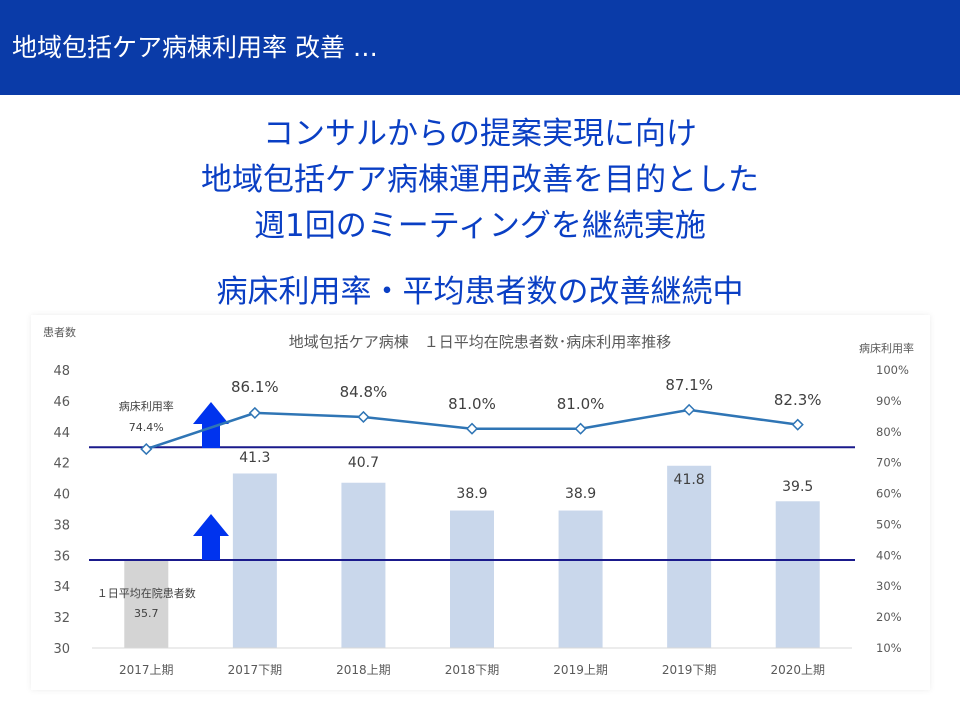 This screenshot has width=960, height=720. I want to click on x-tick-label: 2018上期, so click(363, 670).